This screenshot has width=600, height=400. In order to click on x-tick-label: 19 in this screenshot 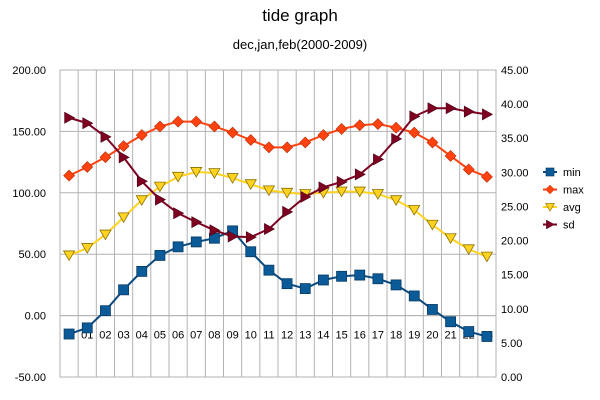, I will do `click(414, 336)`.